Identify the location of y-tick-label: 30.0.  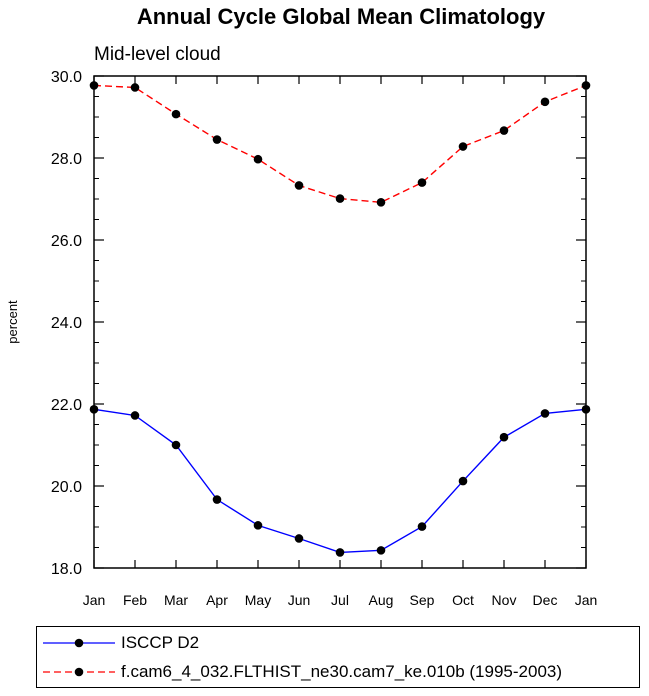
(66, 77).